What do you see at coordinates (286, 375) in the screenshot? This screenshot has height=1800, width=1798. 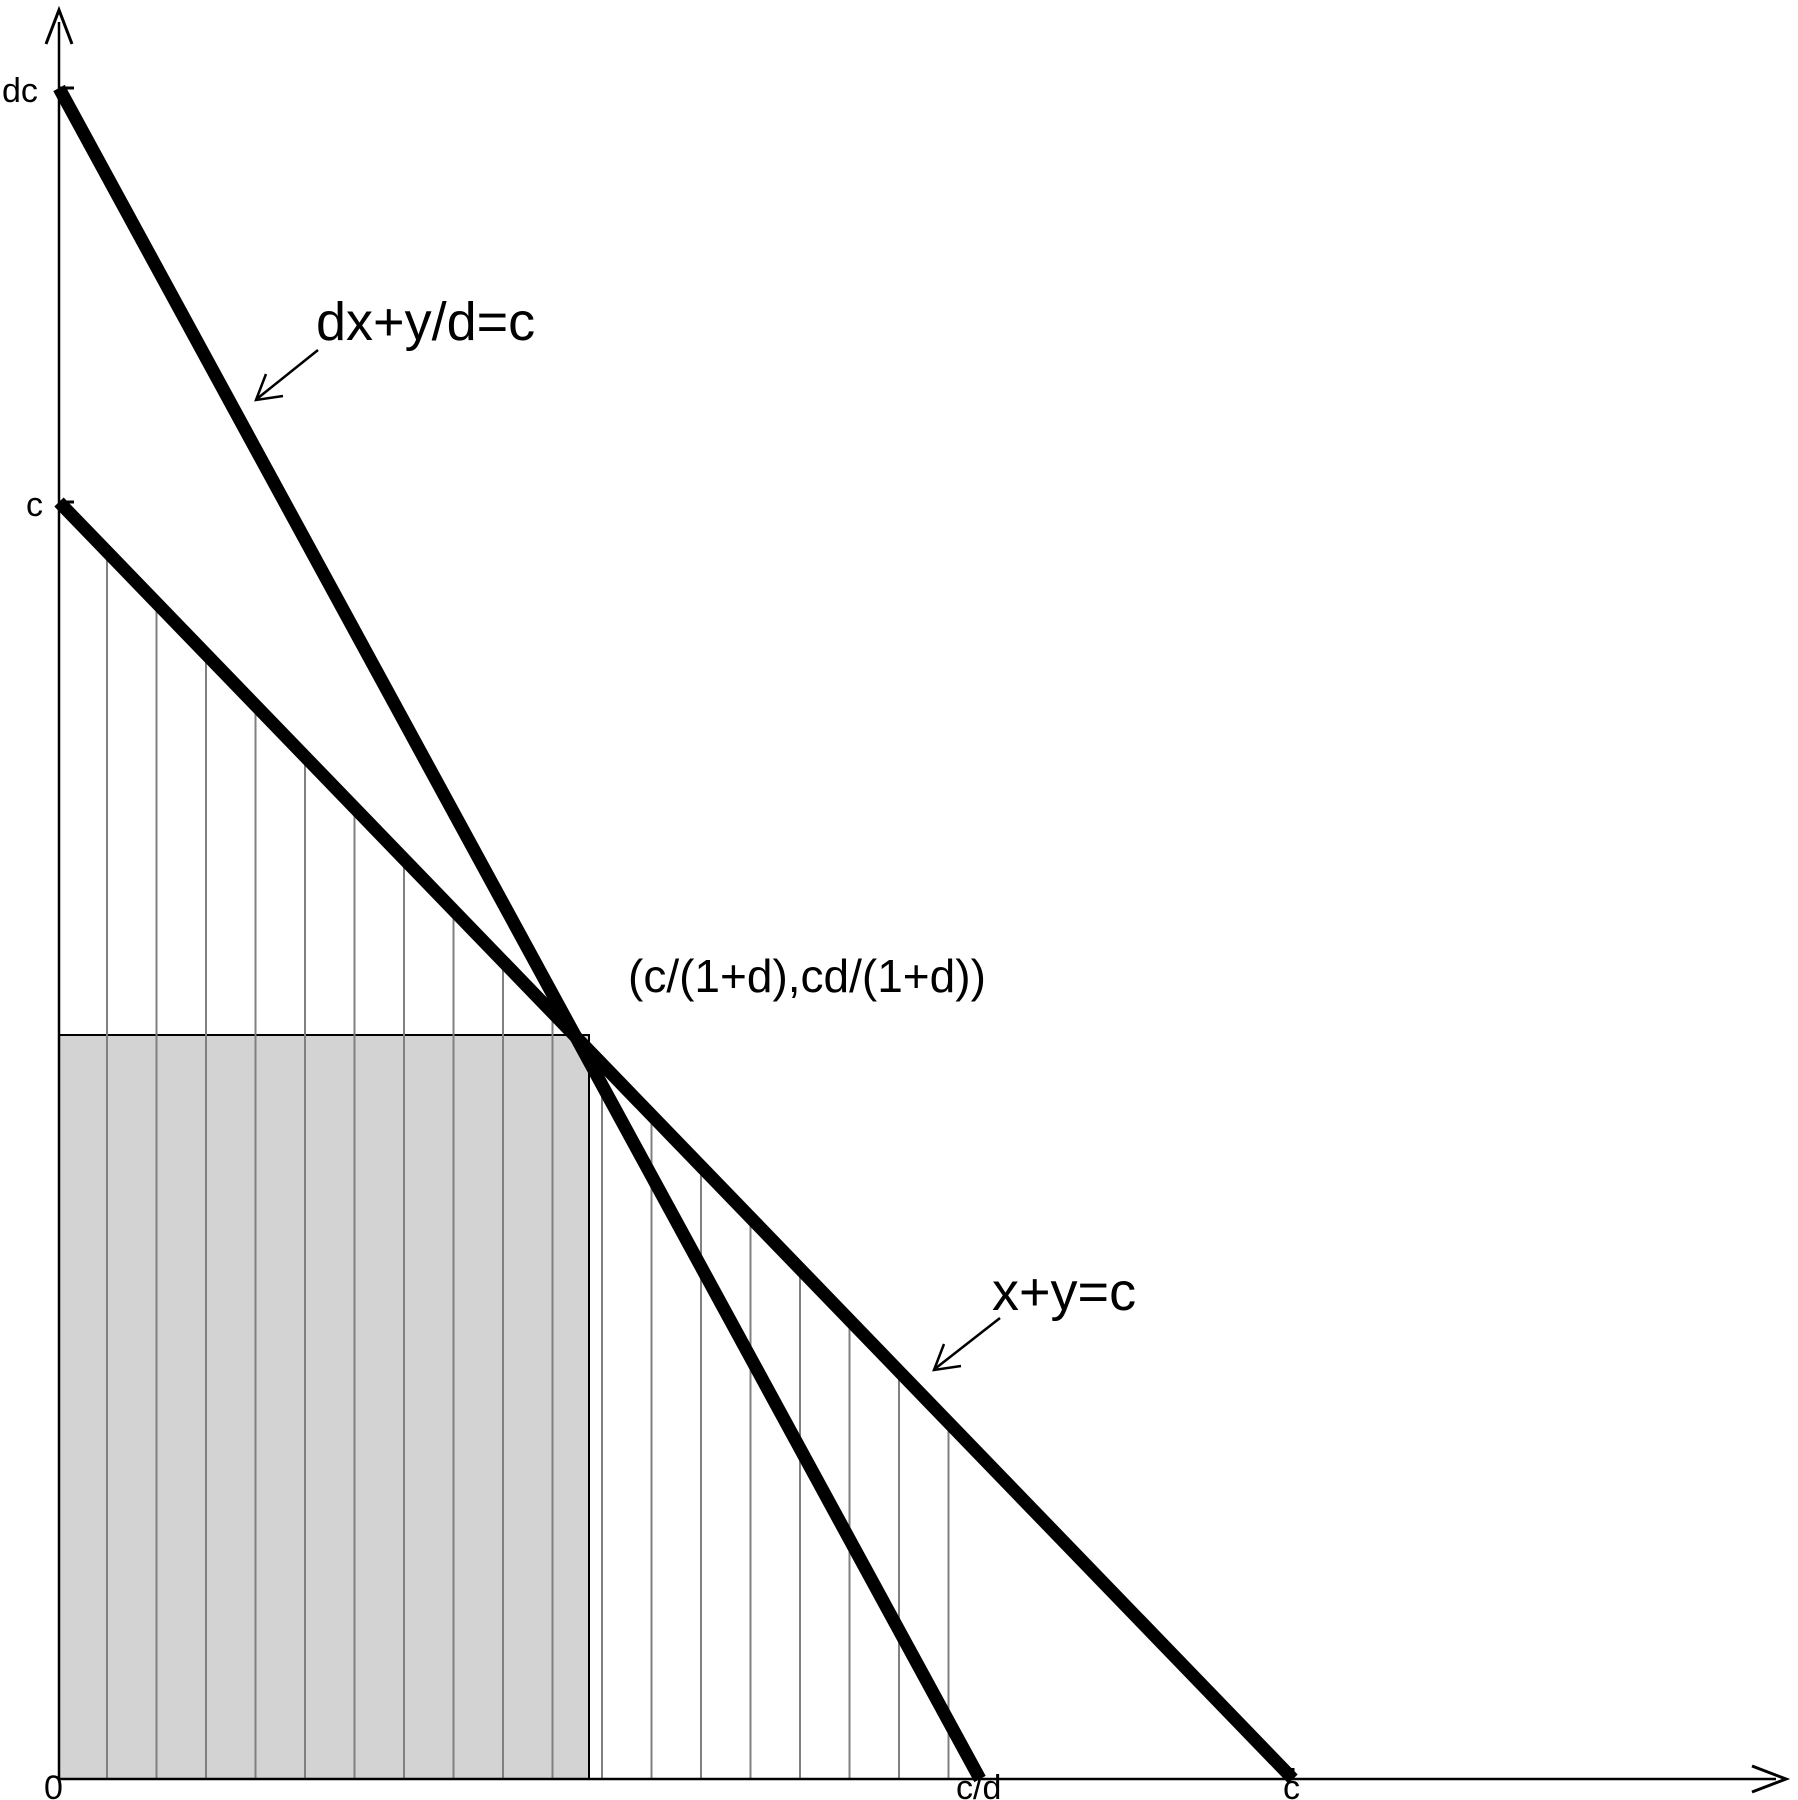 I see `arrow-to-line1` at bounding box center [286, 375].